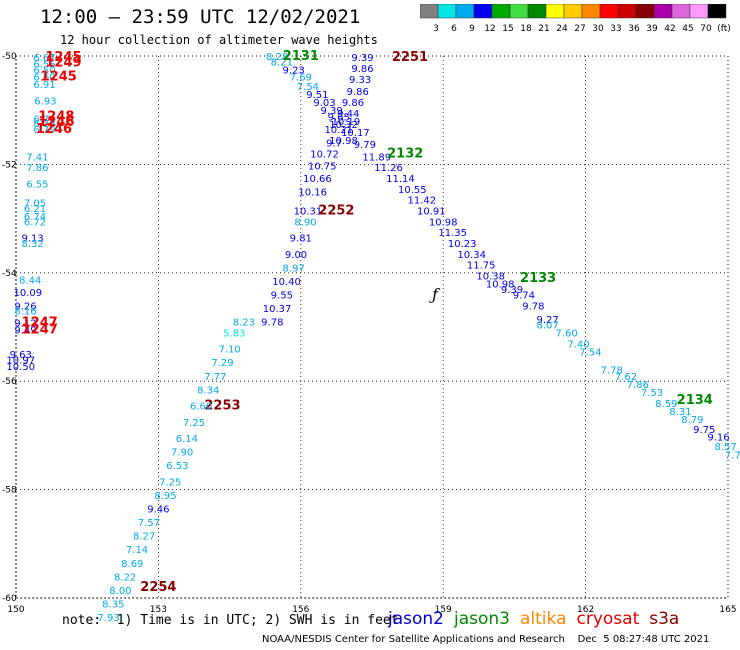 This screenshot has height=650, width=740. What do you see at coordinates (412, 190) in the screenshot?
I see `swh-value: 10.55` at bounding box center [412, 190].